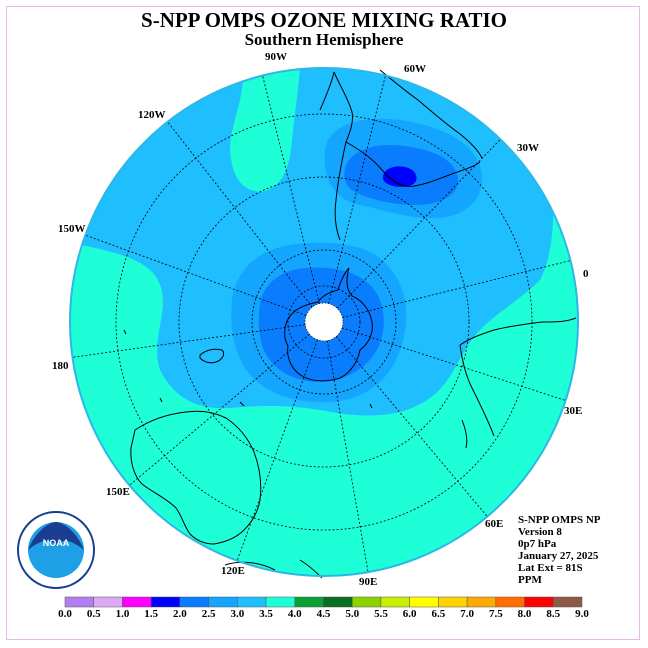  I want to click on info-lat-ext: Lat Ext = 81S, so click(550, 568).